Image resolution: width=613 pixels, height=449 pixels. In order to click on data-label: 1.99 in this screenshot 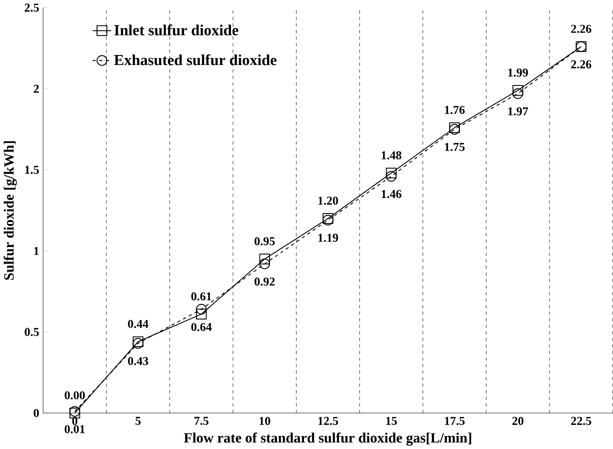, I will do `click(518, 72)`.